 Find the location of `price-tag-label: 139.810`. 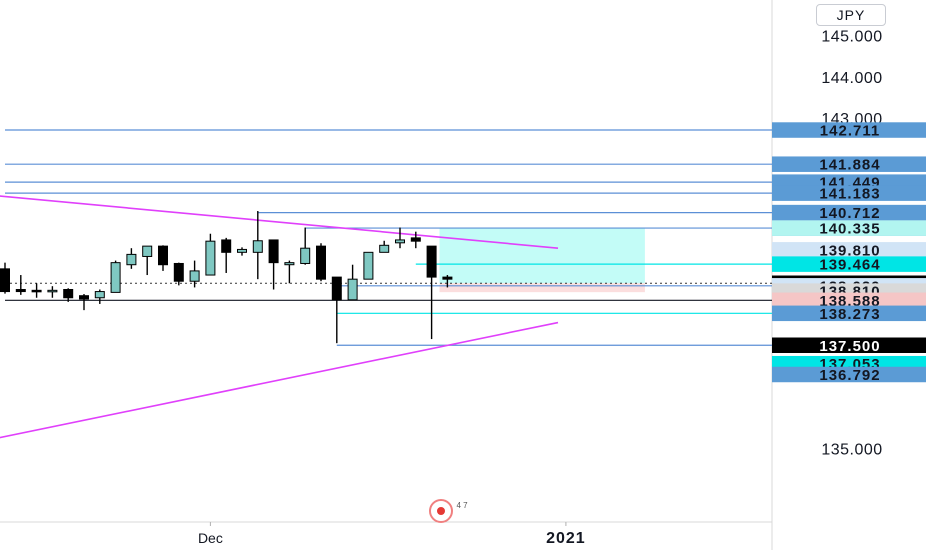

price-tag-label: 139.810 is located at coordinates (849, 250).